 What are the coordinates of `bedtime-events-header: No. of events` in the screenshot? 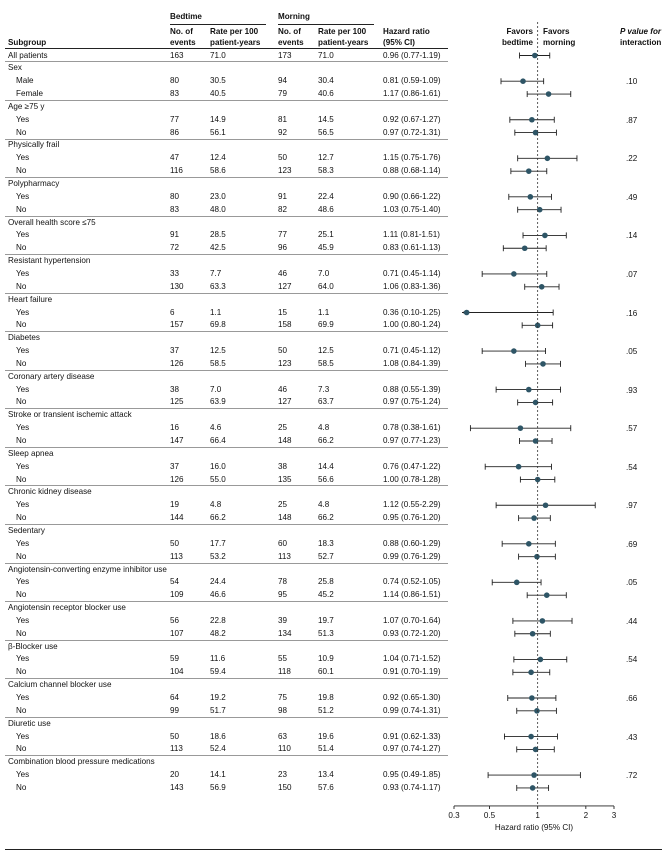 It's located at (183, 37).